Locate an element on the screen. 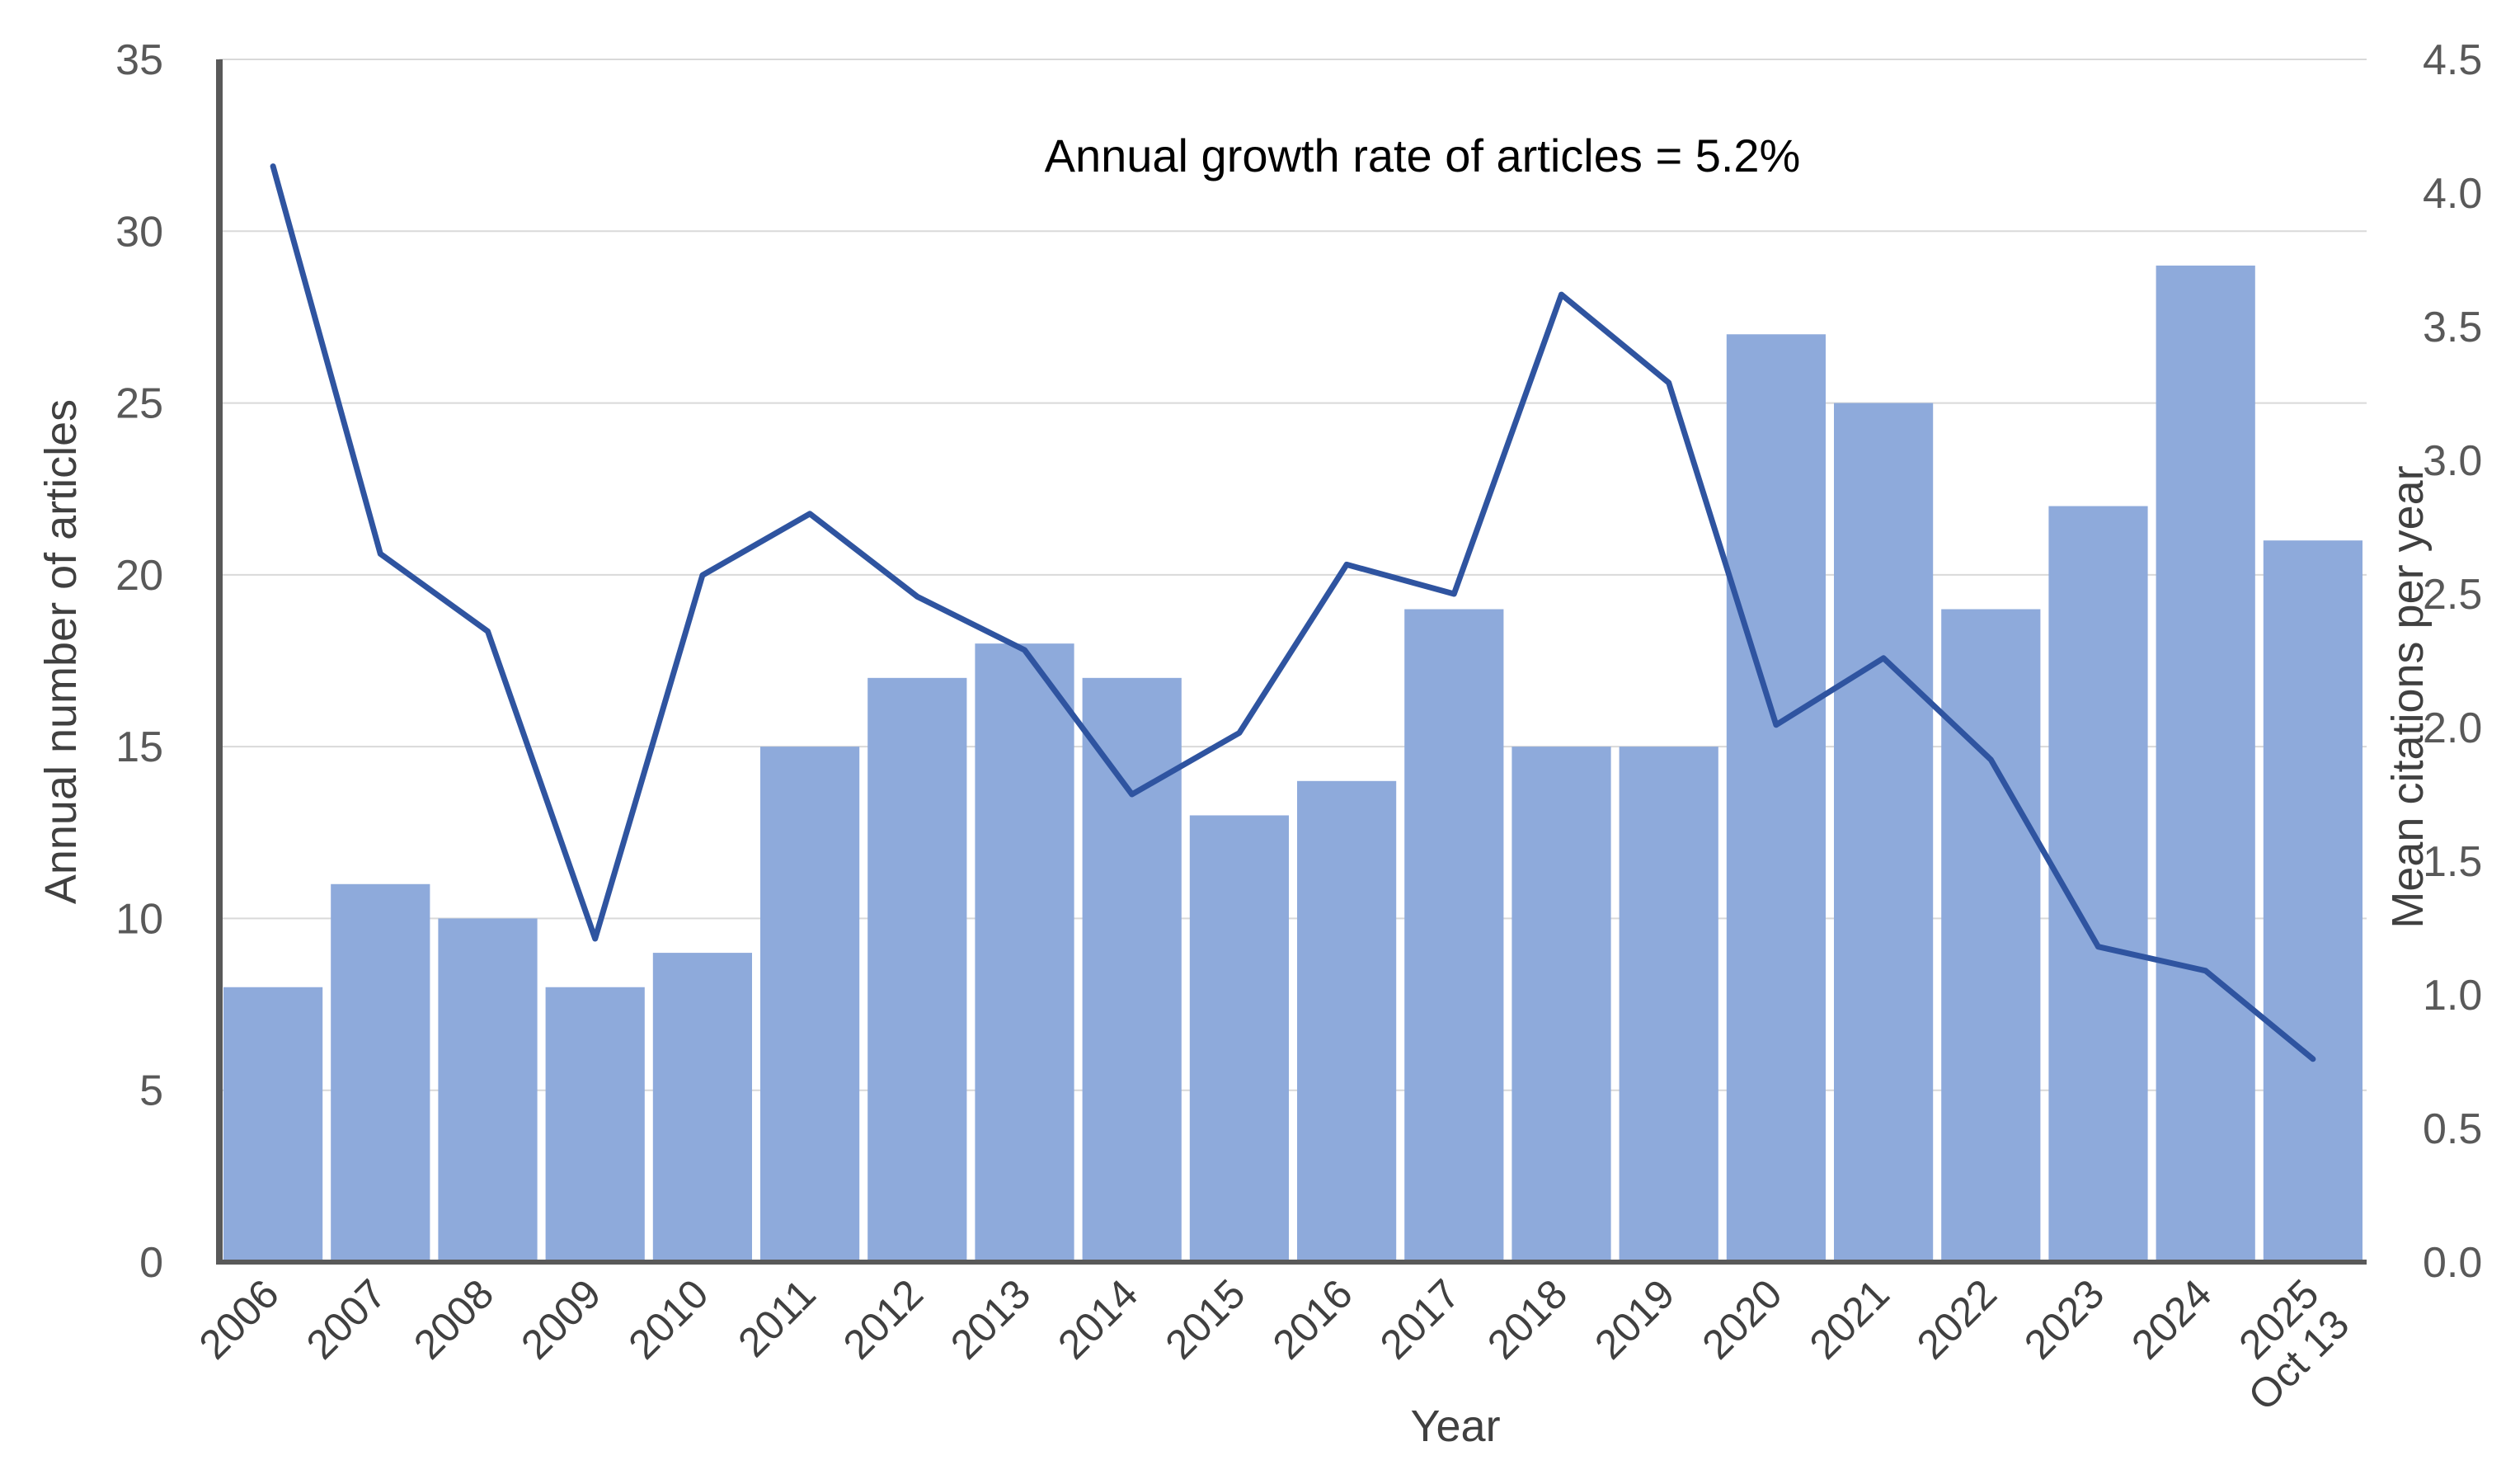  y2-tick-label: 4.0 is located at coordinates (2452, 194).